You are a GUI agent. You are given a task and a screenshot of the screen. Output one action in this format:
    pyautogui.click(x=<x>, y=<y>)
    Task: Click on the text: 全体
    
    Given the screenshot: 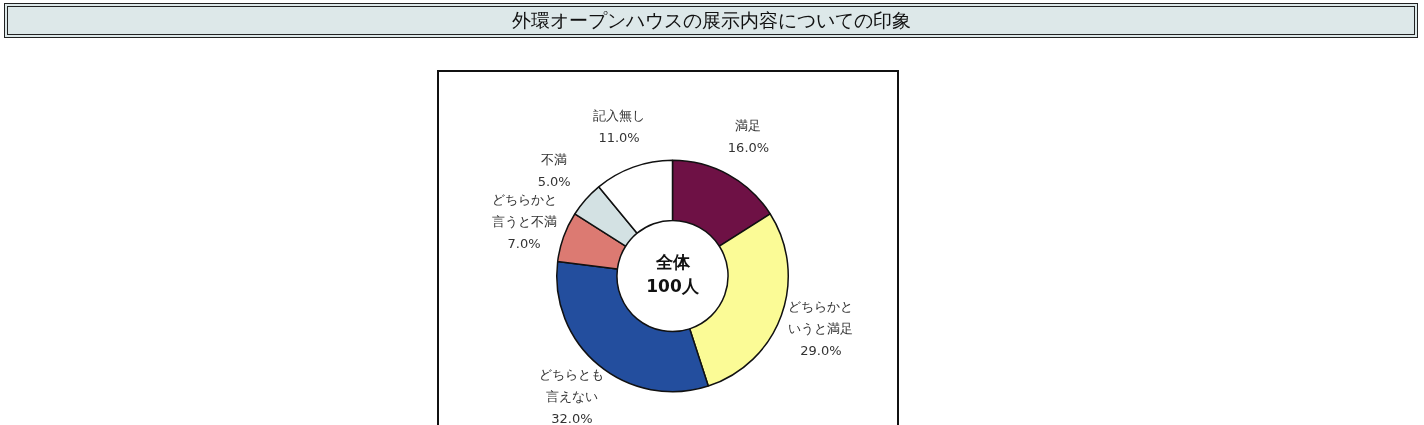 What is the action you would take?
    pyautogui.click(x=672, y=262)
    